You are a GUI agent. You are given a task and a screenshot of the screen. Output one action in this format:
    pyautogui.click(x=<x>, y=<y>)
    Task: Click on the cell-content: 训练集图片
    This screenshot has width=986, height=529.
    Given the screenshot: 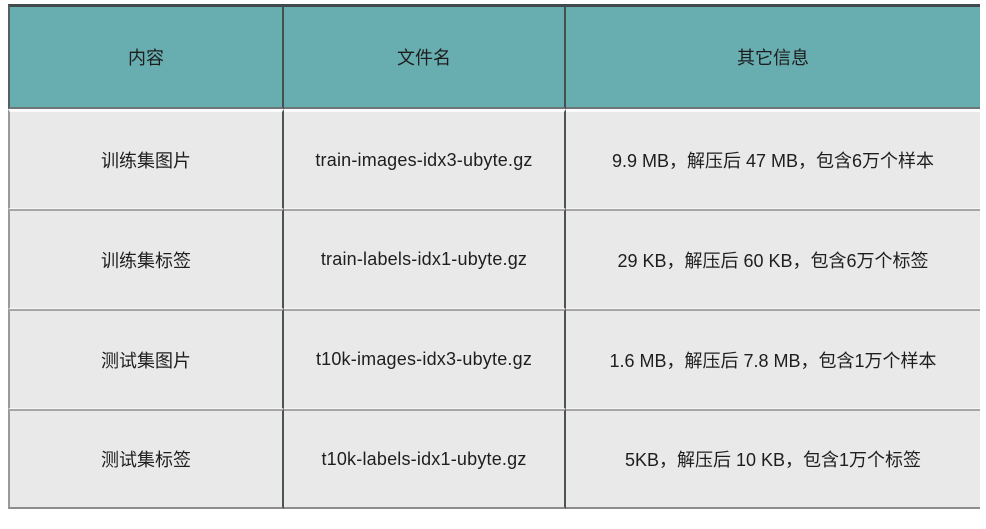 What is the action you would take?
    pyautogui.click(x=146, y=159)
    